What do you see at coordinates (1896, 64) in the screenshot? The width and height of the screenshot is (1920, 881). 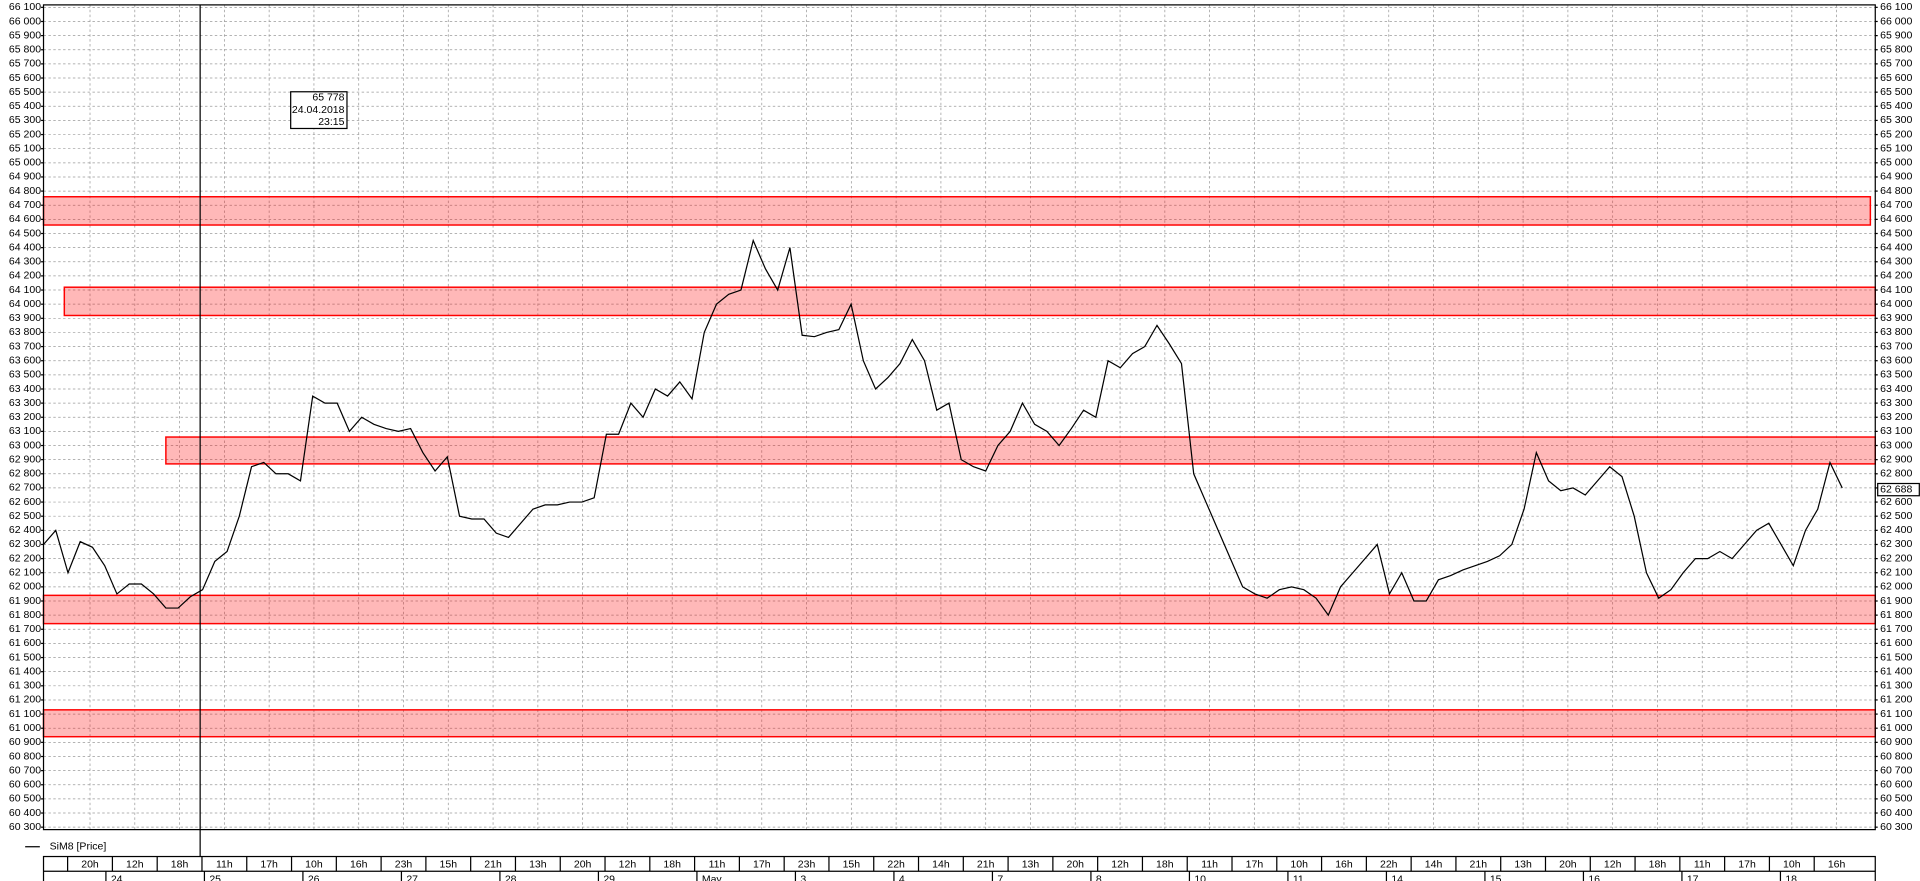 I see `y2-tick-label: 65 700` at bounding box center [1896, 64].